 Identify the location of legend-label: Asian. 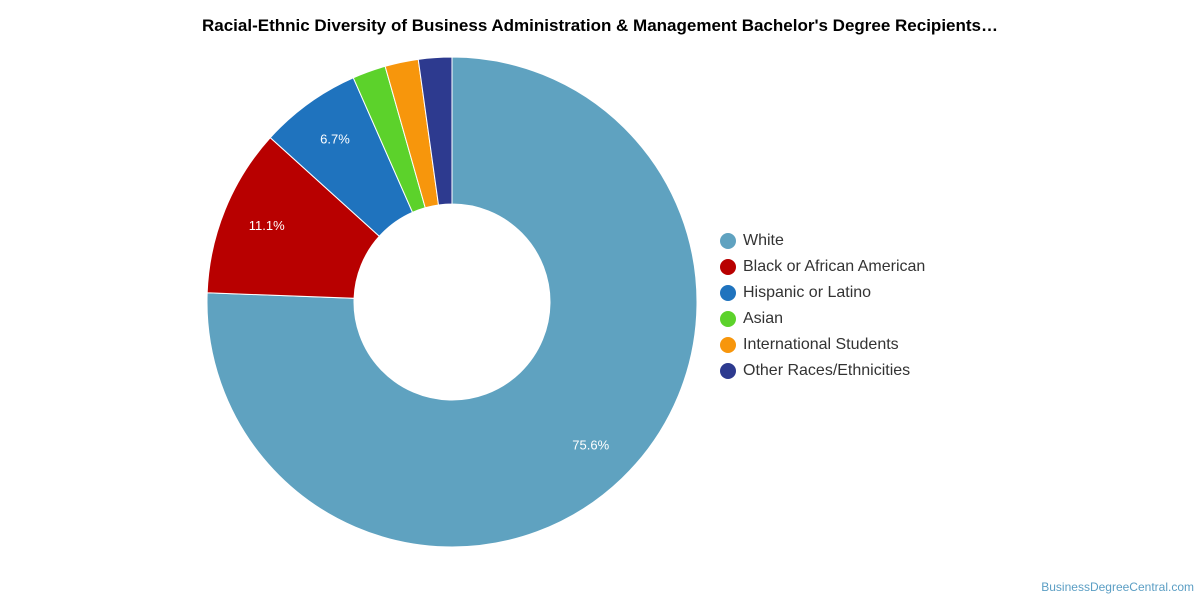
(763, 318).